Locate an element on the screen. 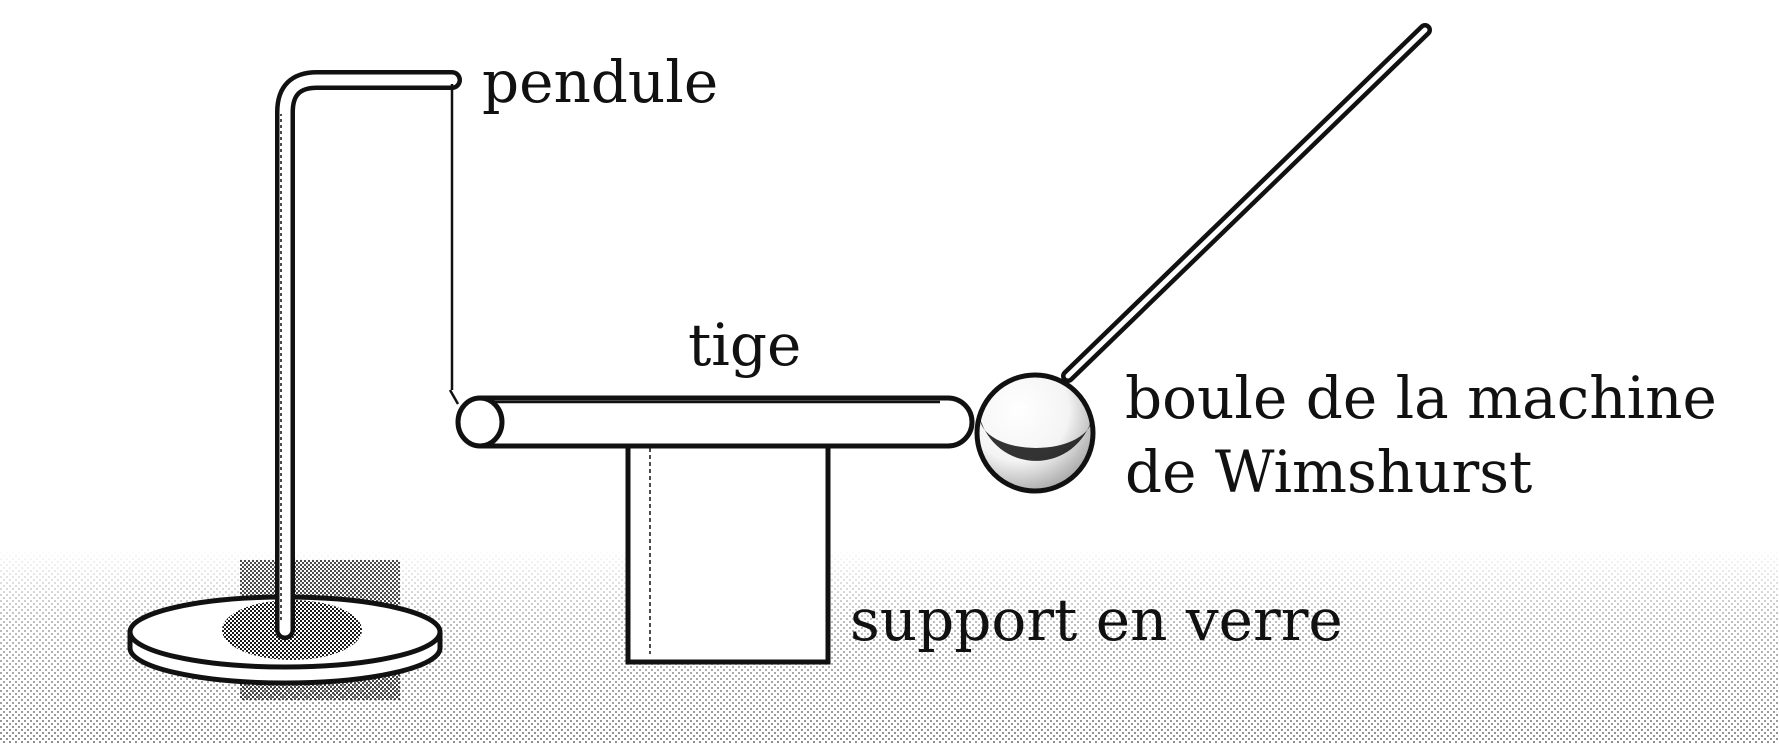 The height and width of the screenshot is (744, 1779). wimshurst-electrode-arm is located at coordinates (1246, 203).